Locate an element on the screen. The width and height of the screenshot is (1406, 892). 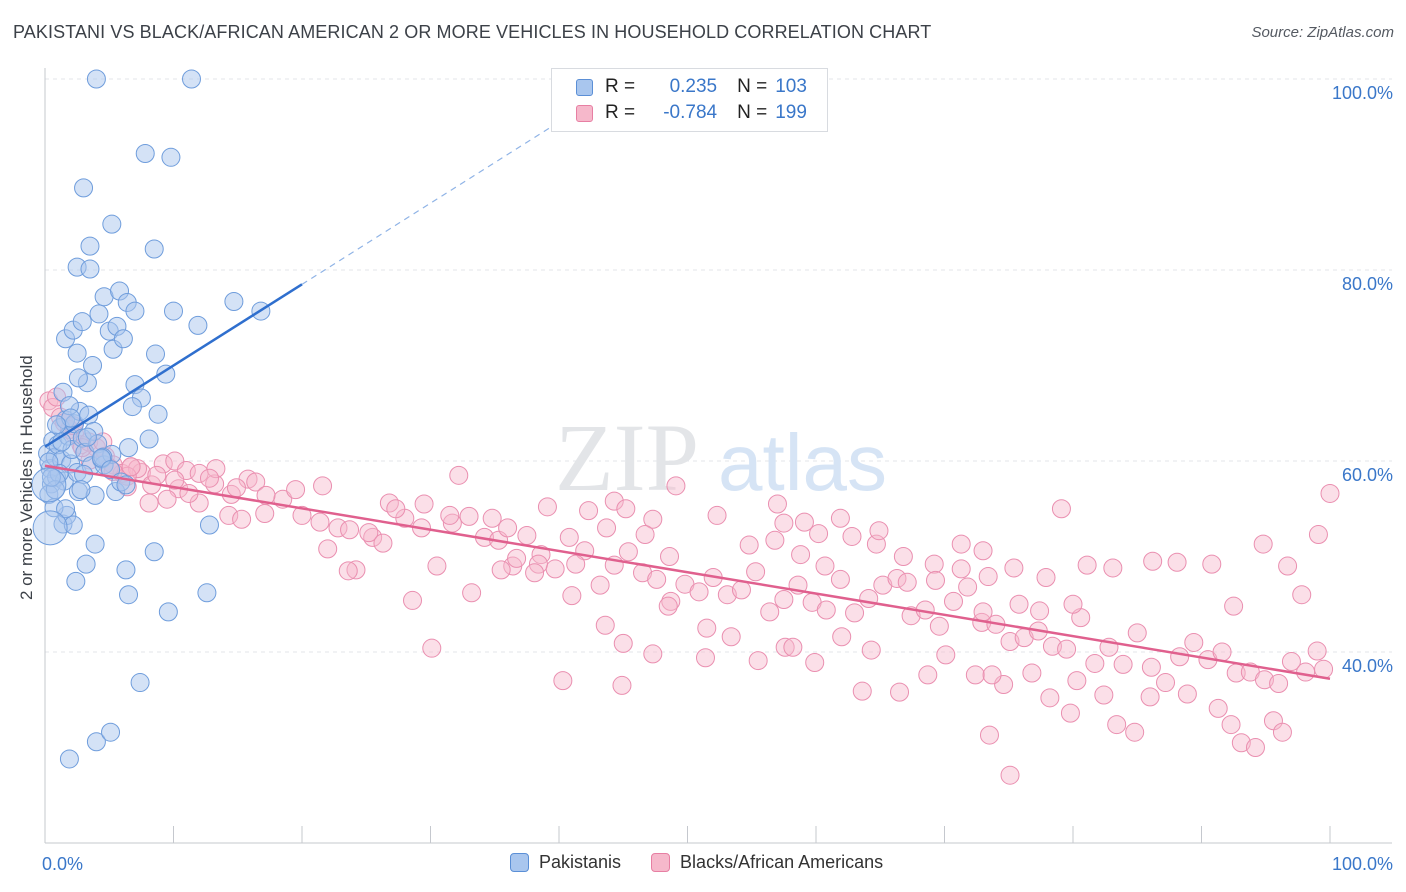
legend-label-blacks: Blacks/African Americans is located at coordinates (782, 862).